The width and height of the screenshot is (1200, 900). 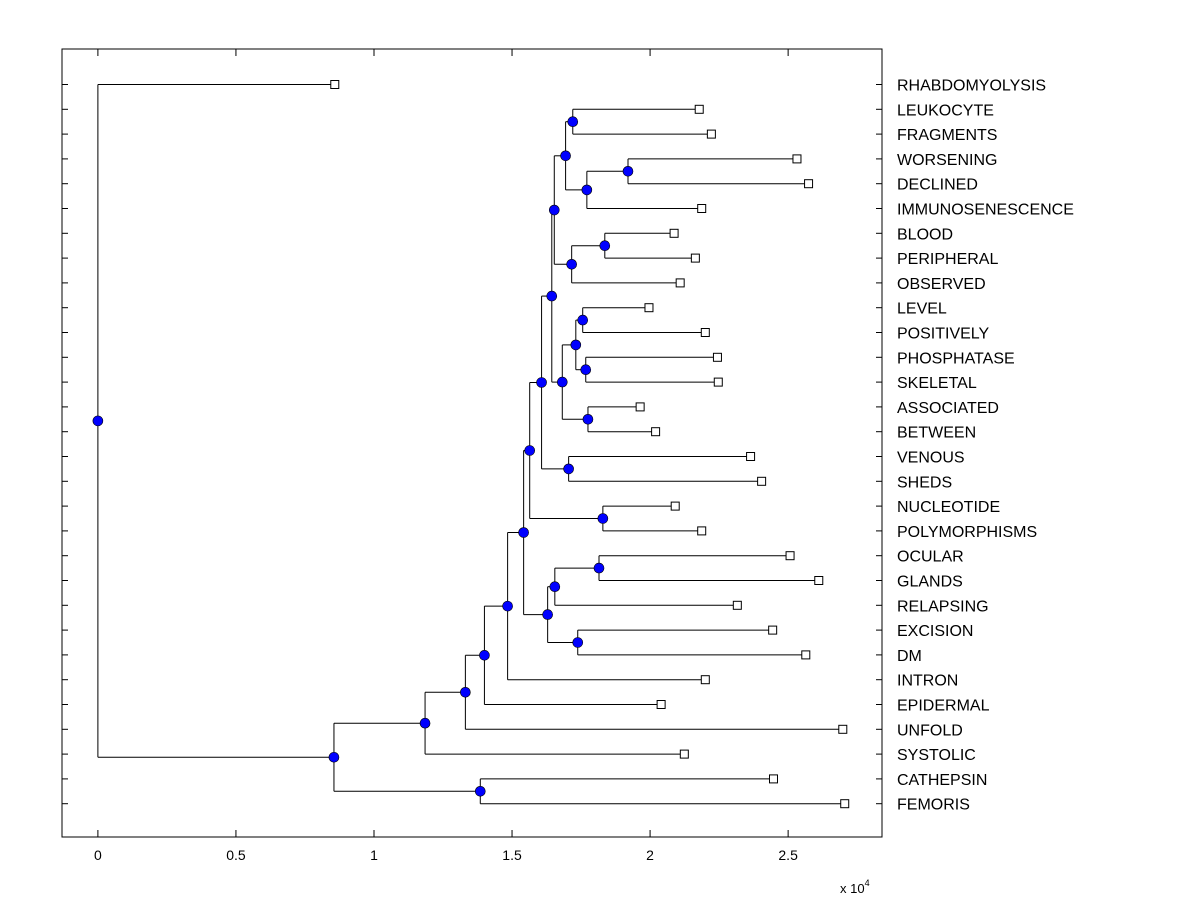 I want to click on leaf-label: BETWEEN, so click(x=936, y=433).